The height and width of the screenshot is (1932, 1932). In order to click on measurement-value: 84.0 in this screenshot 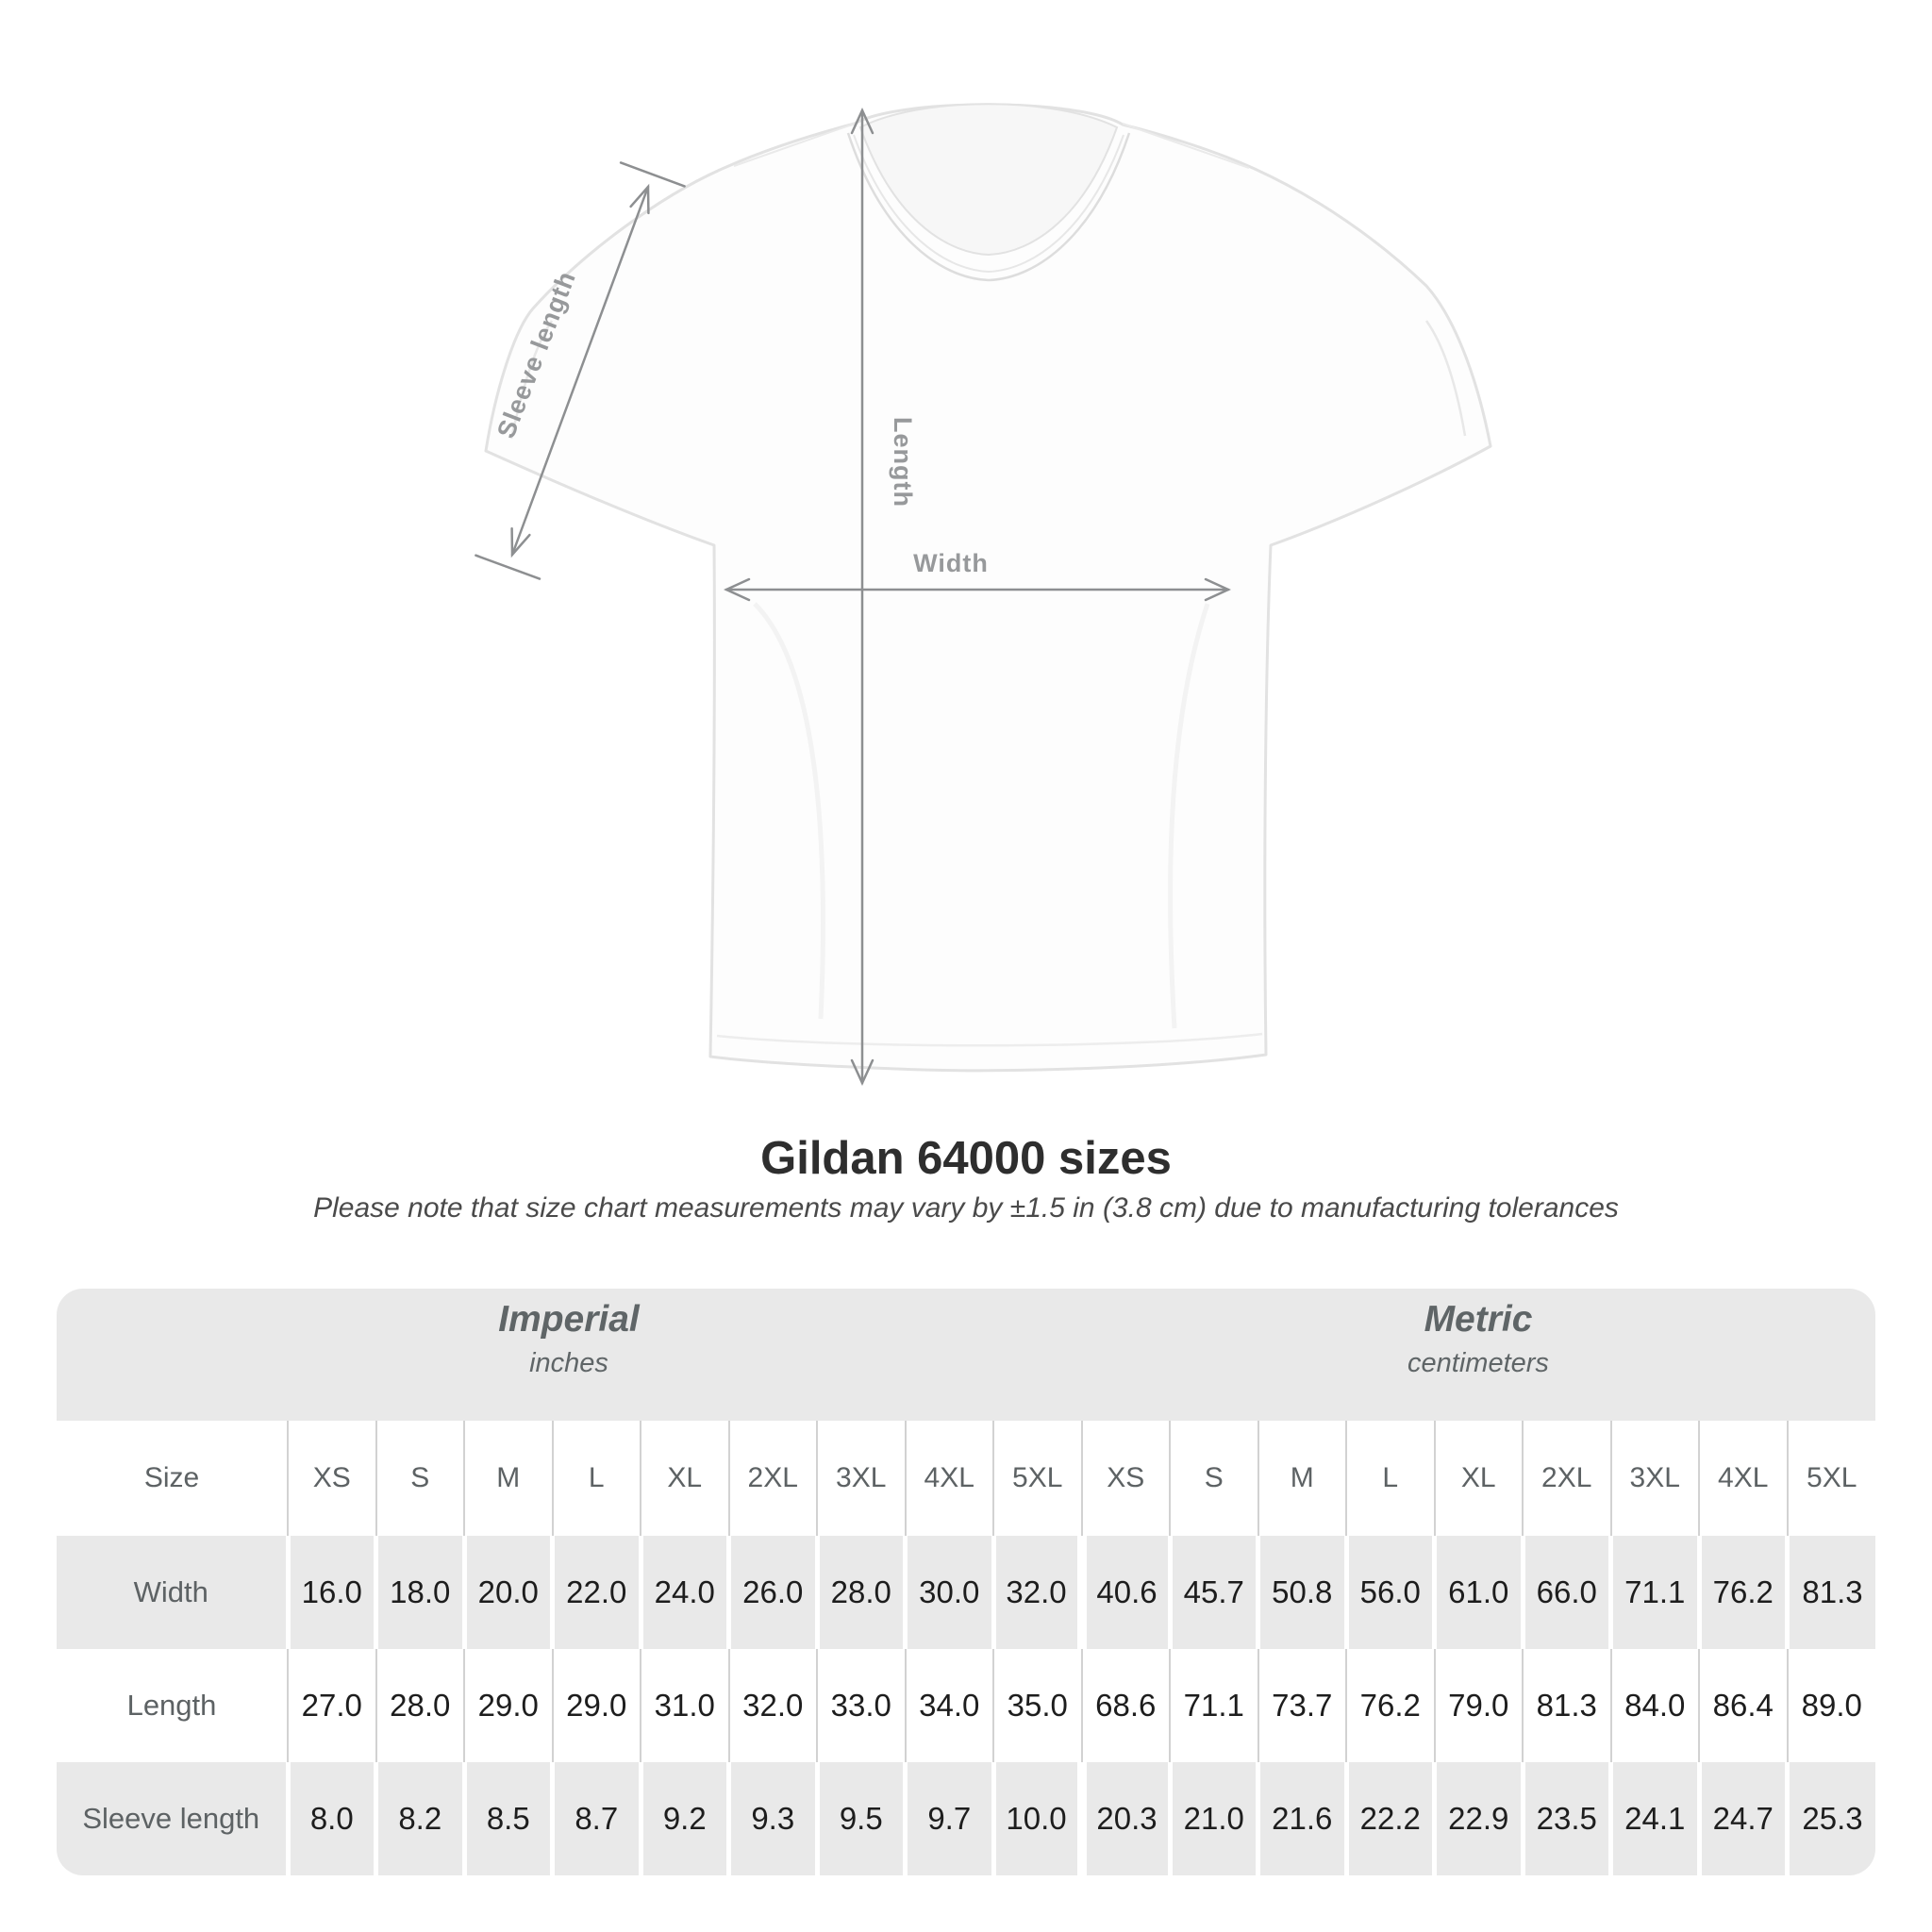, I will do `click(1654, 1706)`.